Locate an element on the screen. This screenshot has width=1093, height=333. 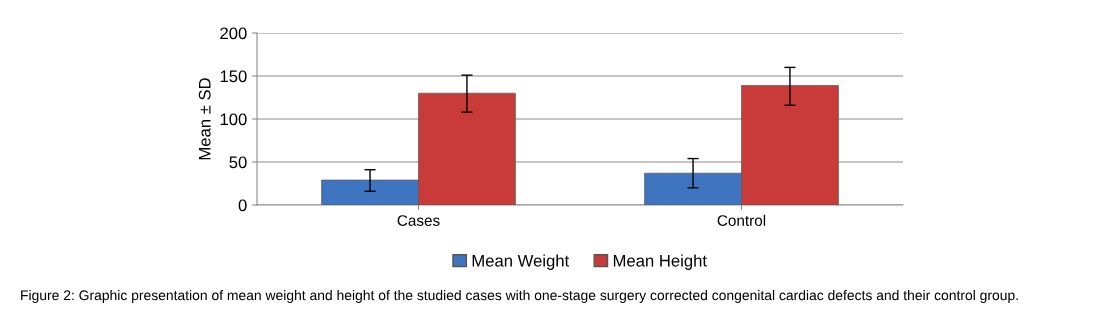
y-axis-title: Mean ± SD is located at coordinates (204, 119).